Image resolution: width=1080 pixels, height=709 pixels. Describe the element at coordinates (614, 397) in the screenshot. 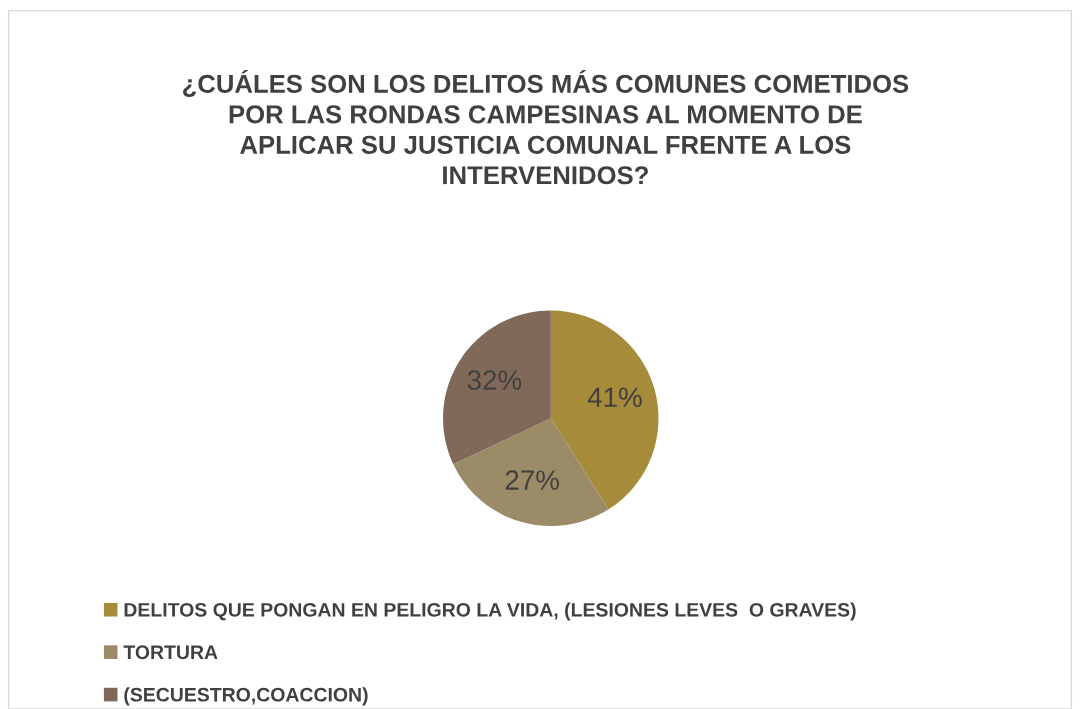

I see `data-label: 41%` at that location.